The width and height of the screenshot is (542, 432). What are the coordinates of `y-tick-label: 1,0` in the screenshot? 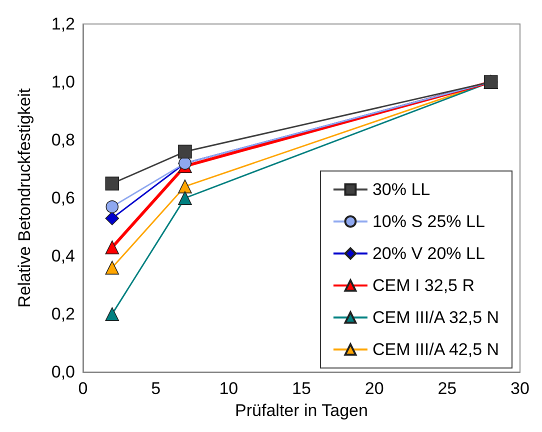 It's located at (63, 82).